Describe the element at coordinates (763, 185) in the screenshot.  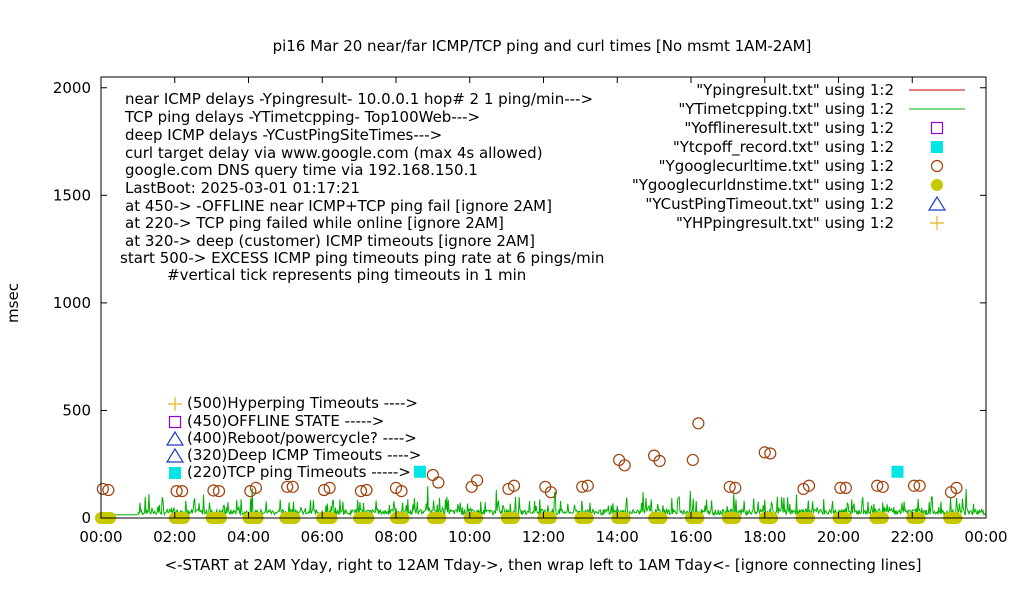
I see `legend-label: "Ygooglecurldnstime.txt" using 1:2` at that location.